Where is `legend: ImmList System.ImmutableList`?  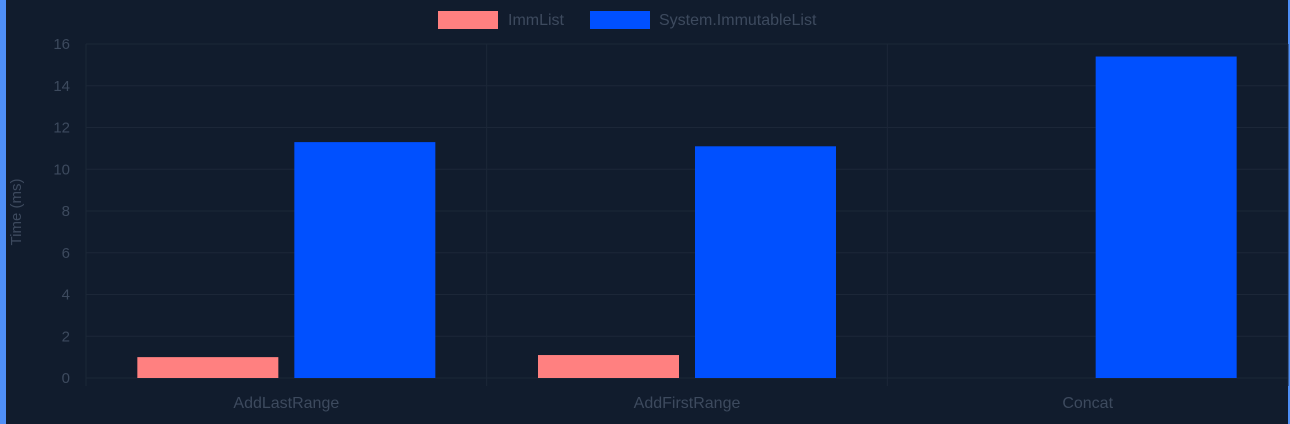
legend: ImmList System.ImmutableList is located at coordinates (627, 20).